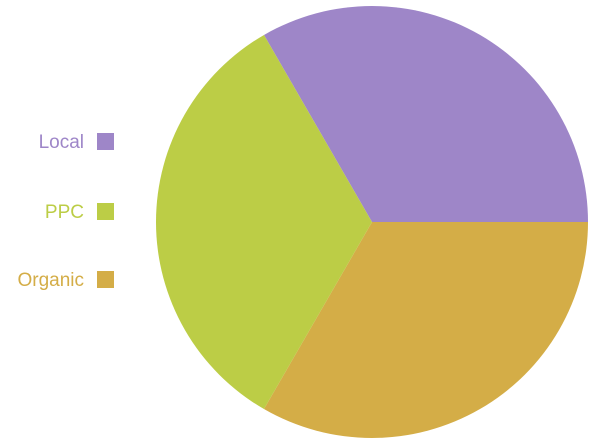  Describe the element at coordinates (50, 280) in the screenshot. I see `legend-label-organic: Organic` at that location.